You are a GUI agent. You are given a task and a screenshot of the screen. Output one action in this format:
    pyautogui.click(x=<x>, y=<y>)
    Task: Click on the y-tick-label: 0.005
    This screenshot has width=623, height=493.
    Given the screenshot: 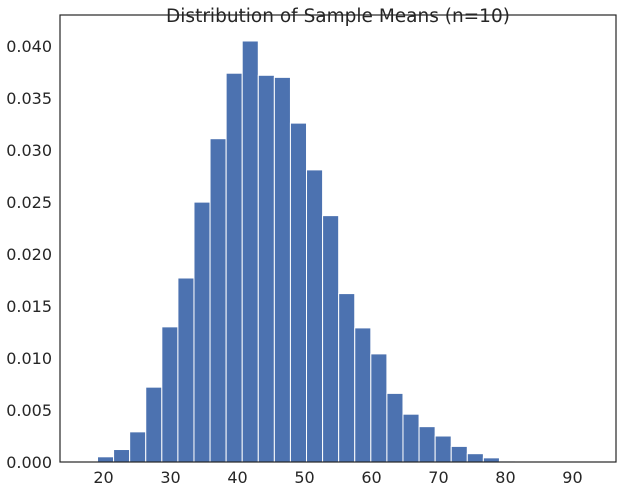 What is the action you would take?
    pyautogui.click(x=29, y=410)
    